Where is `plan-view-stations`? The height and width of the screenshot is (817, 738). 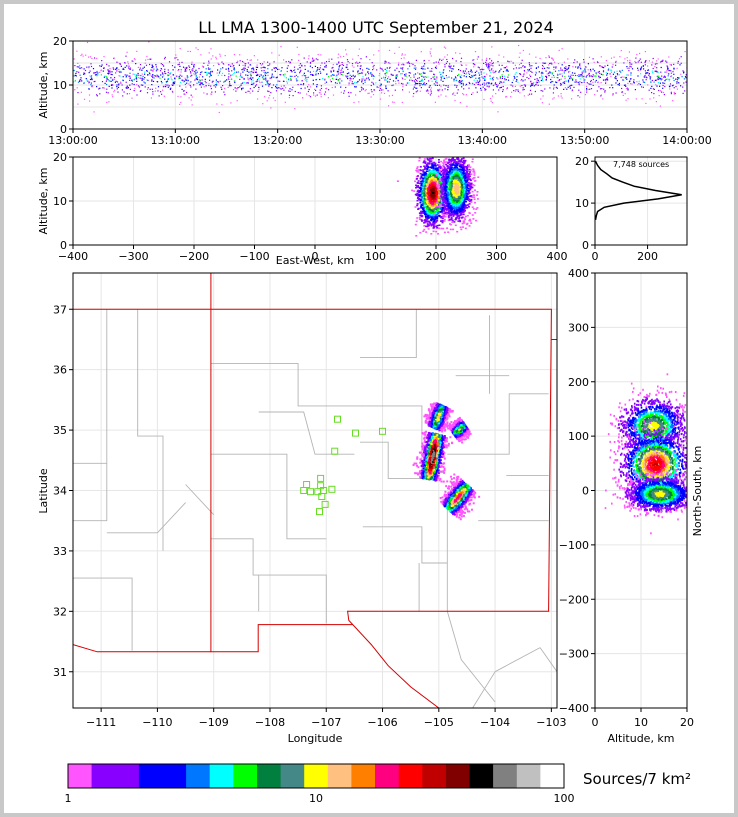 plan-view-stations is located at coordinates (343, 465).